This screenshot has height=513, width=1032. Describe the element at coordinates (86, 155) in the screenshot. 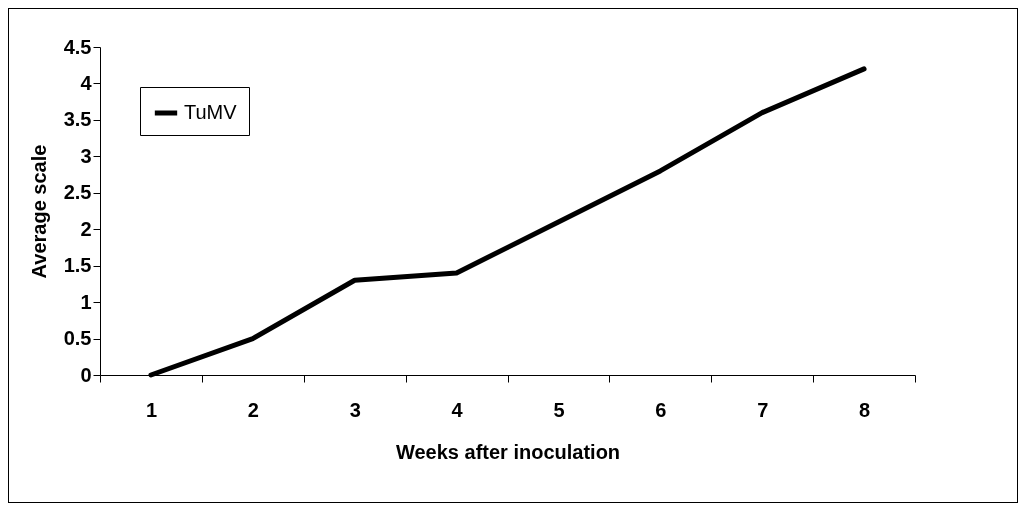

I see `y-tick-label: 3` at that location.